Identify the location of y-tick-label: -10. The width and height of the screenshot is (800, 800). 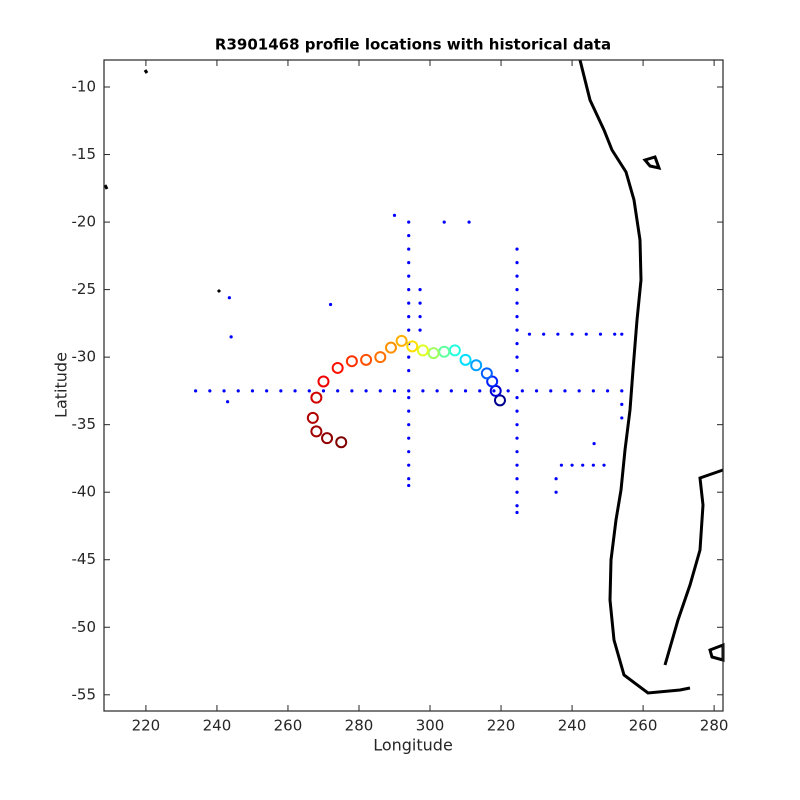
(84, 87).